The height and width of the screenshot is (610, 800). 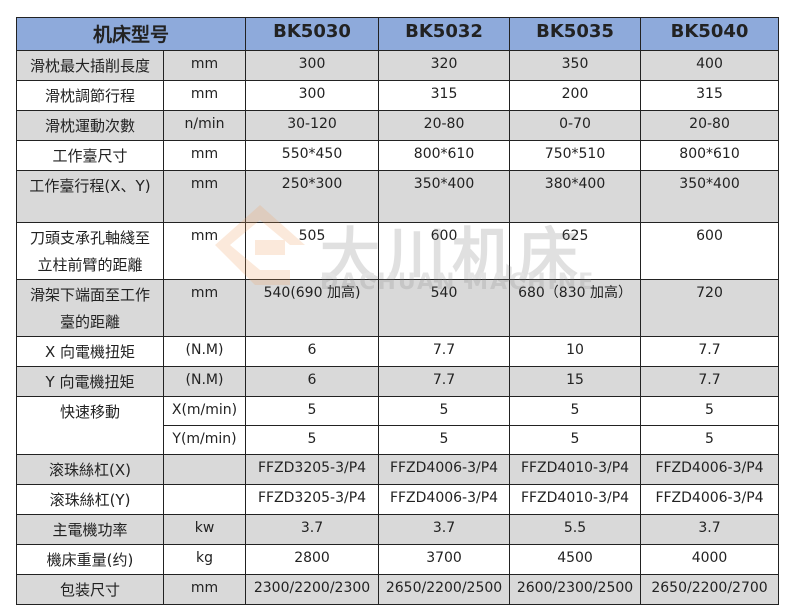 What do you see at coordinates (444, 308) in the screenshot?
I see `value-cell: 540` at bounding box center [444, 308].